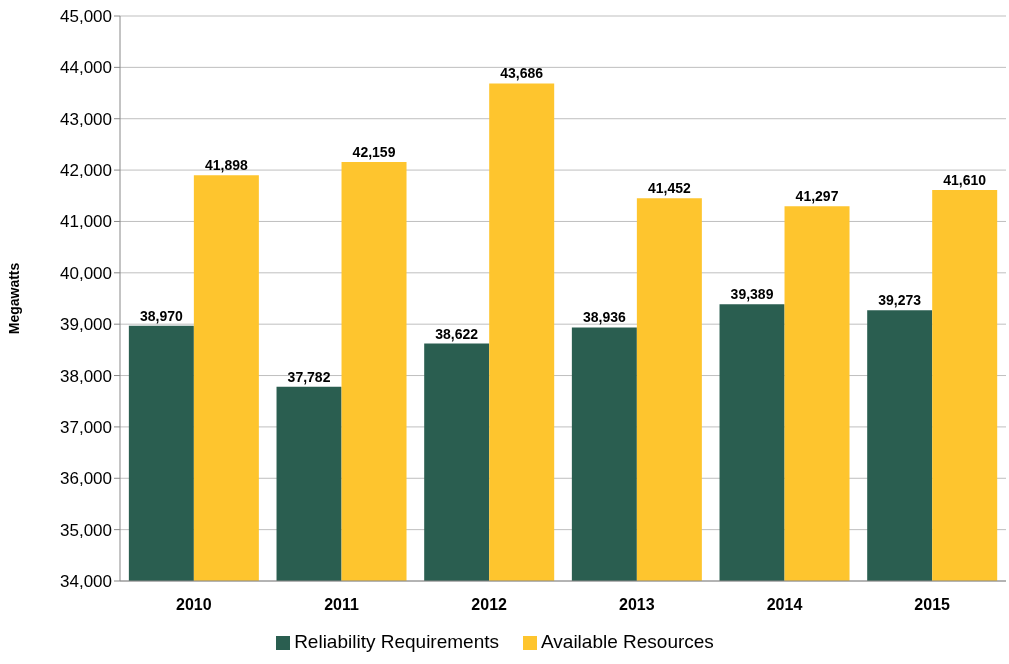 The image size is (1009, 664). What do you see at coordinates (86, 427) in the screenshot?
I see `y-tick-label: 37,000` at bounding box center [86, 427].